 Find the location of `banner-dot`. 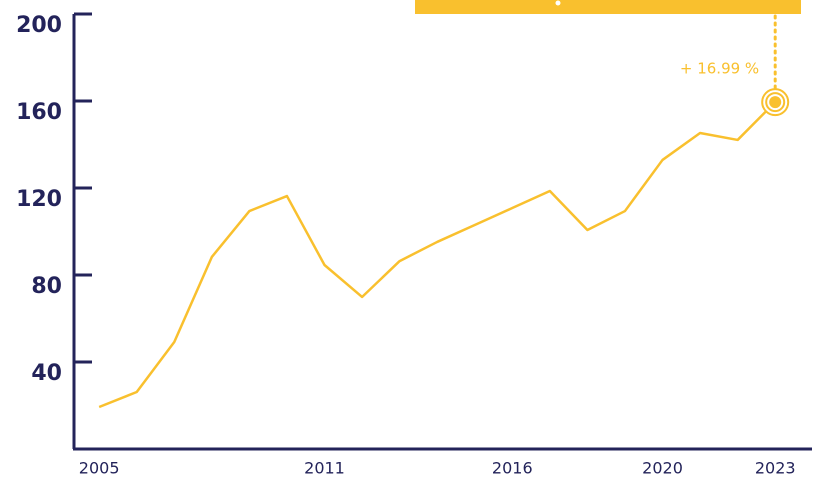

banner-dot is located at coordinates (558, 3).